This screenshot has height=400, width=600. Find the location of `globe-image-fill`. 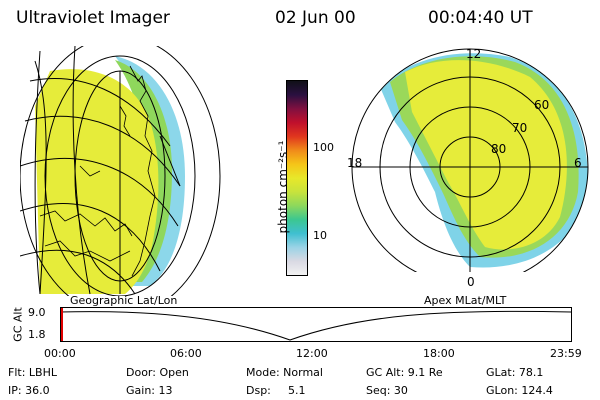

globe-image-fill is located at coordinates (97, 182).